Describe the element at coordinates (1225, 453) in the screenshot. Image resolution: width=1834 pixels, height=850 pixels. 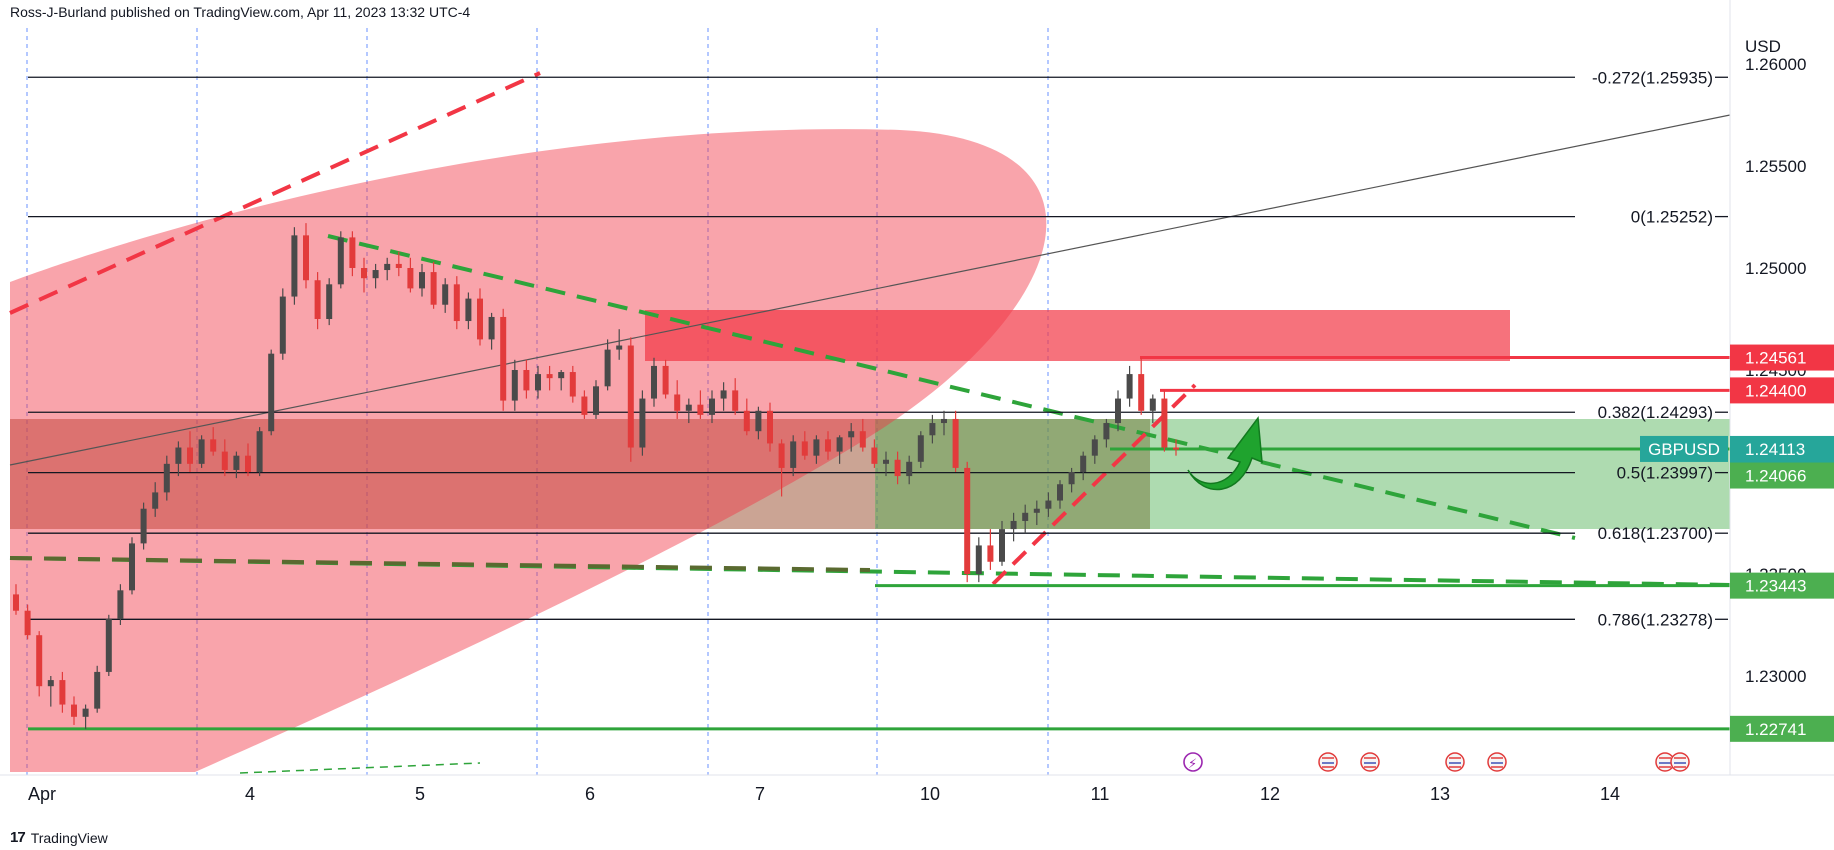
I see `green-arrow-icon` at that location.